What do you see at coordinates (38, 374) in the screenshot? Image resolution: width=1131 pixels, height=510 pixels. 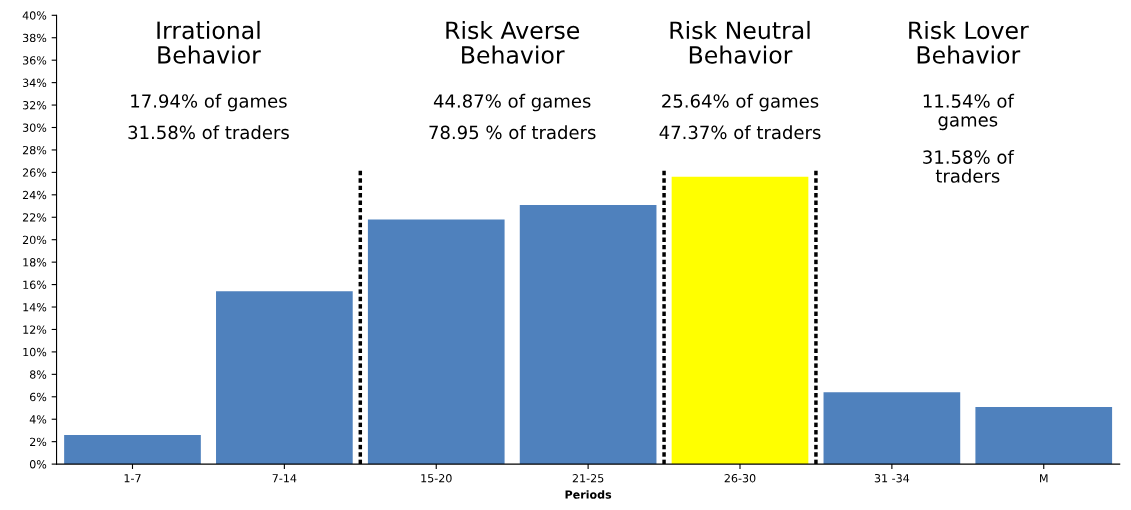 I see `y-tick-label: 8%` at bounding box center [38, 374].